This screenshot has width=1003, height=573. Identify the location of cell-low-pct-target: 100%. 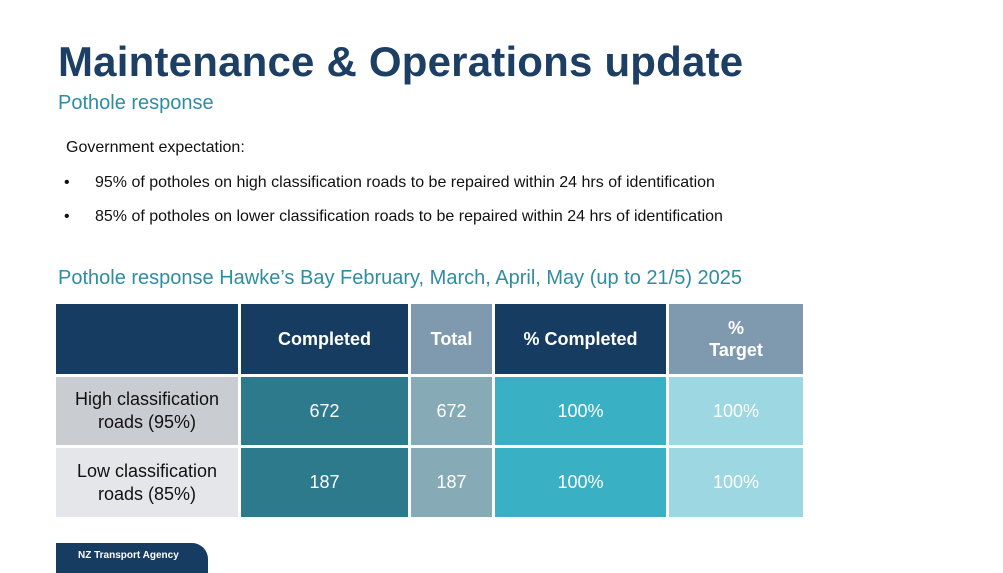
(736, 482).